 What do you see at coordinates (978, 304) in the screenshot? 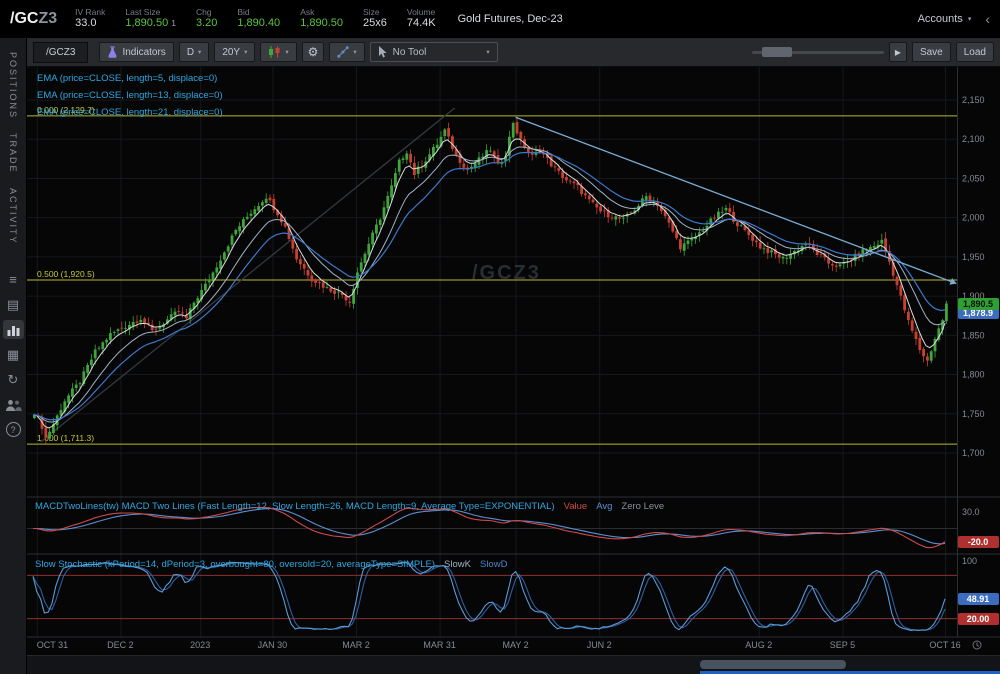
I see `svg-text: 1,890.5` at bounding box center [978, 304].